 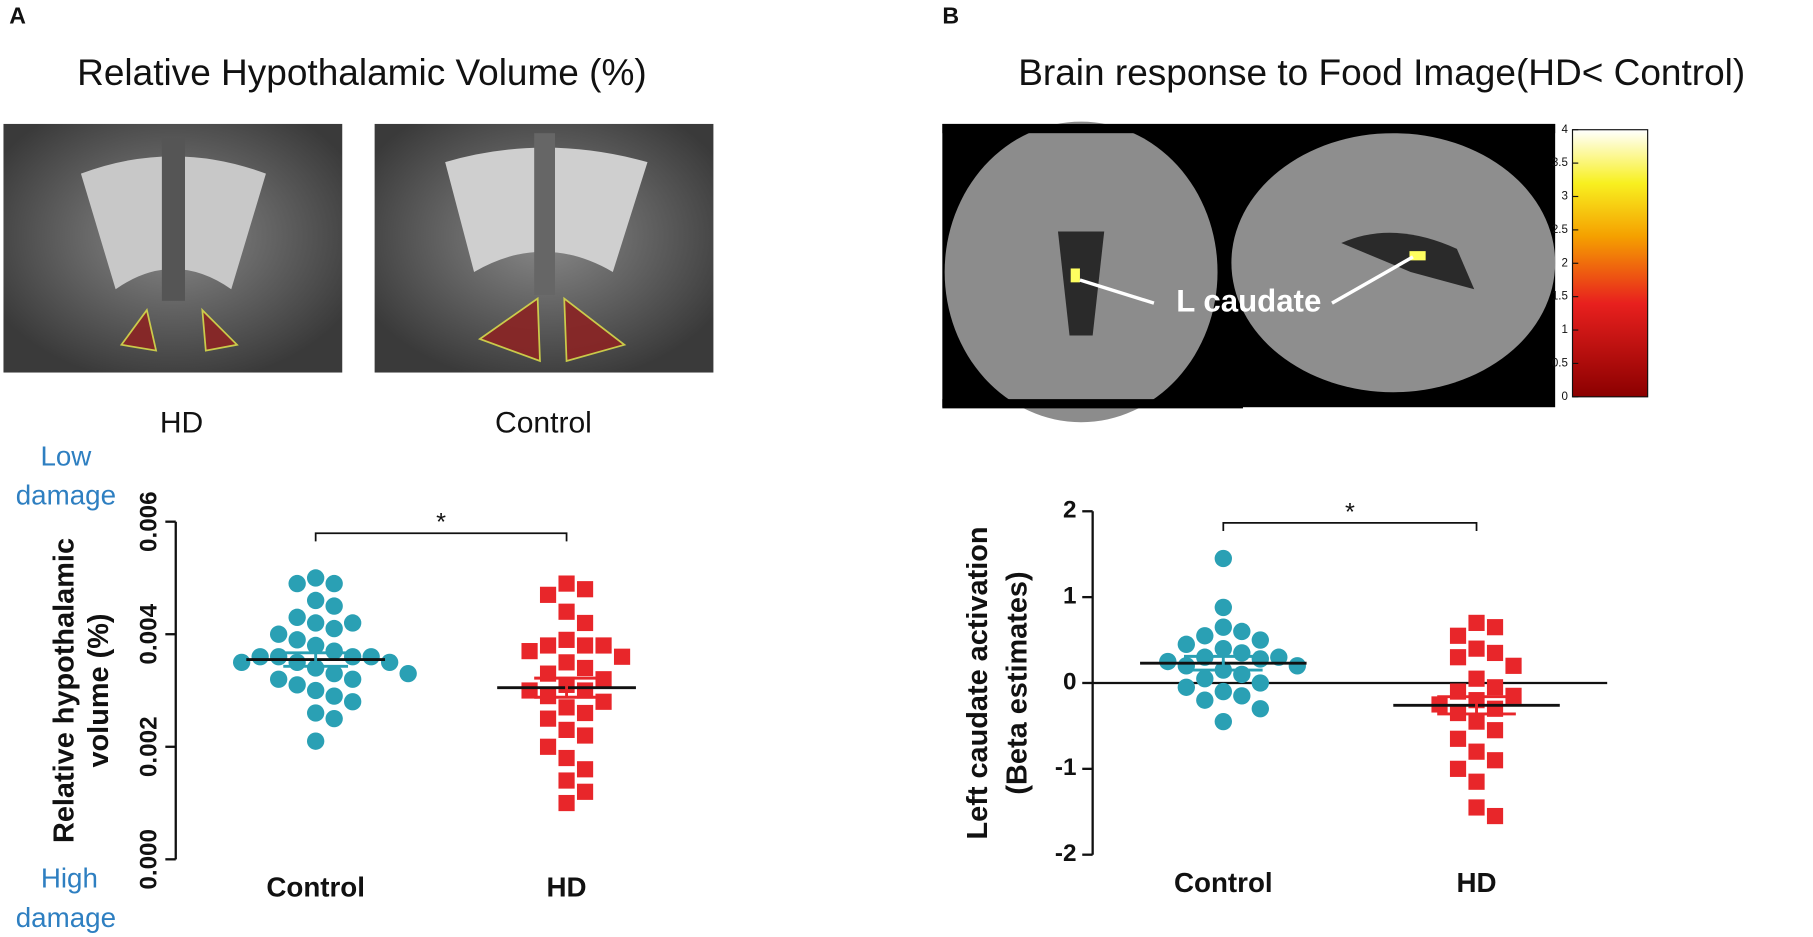 I want to click on y-tick-label: -1, so click(x=1066, y=767).